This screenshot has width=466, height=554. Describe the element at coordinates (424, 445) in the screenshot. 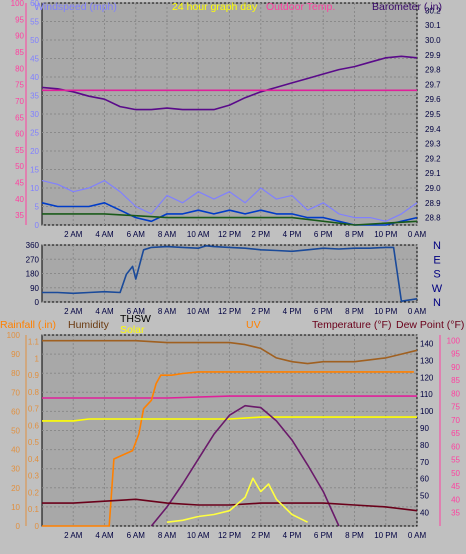

I see `y-tick-temperature-4: 80` at that location.